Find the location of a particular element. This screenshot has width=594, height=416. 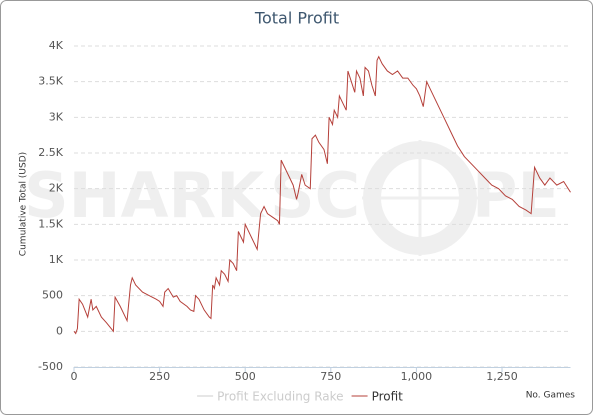

y-tick-label: 1.5K is located at coordinates (50, 223).